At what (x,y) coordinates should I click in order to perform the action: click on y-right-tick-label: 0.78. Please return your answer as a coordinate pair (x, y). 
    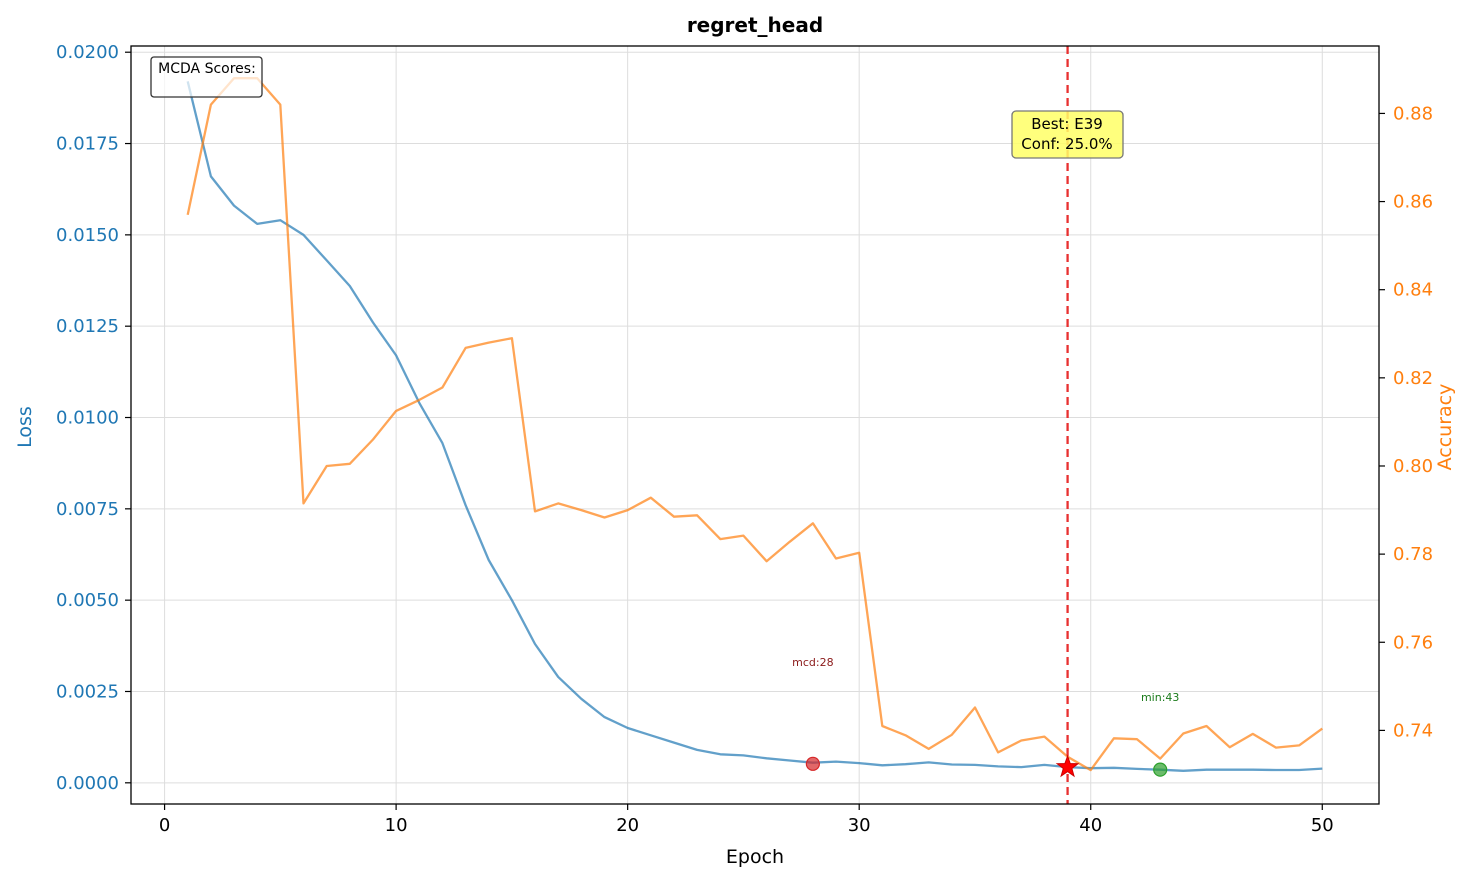
    Looking at the image, I should click on (1413, 554).